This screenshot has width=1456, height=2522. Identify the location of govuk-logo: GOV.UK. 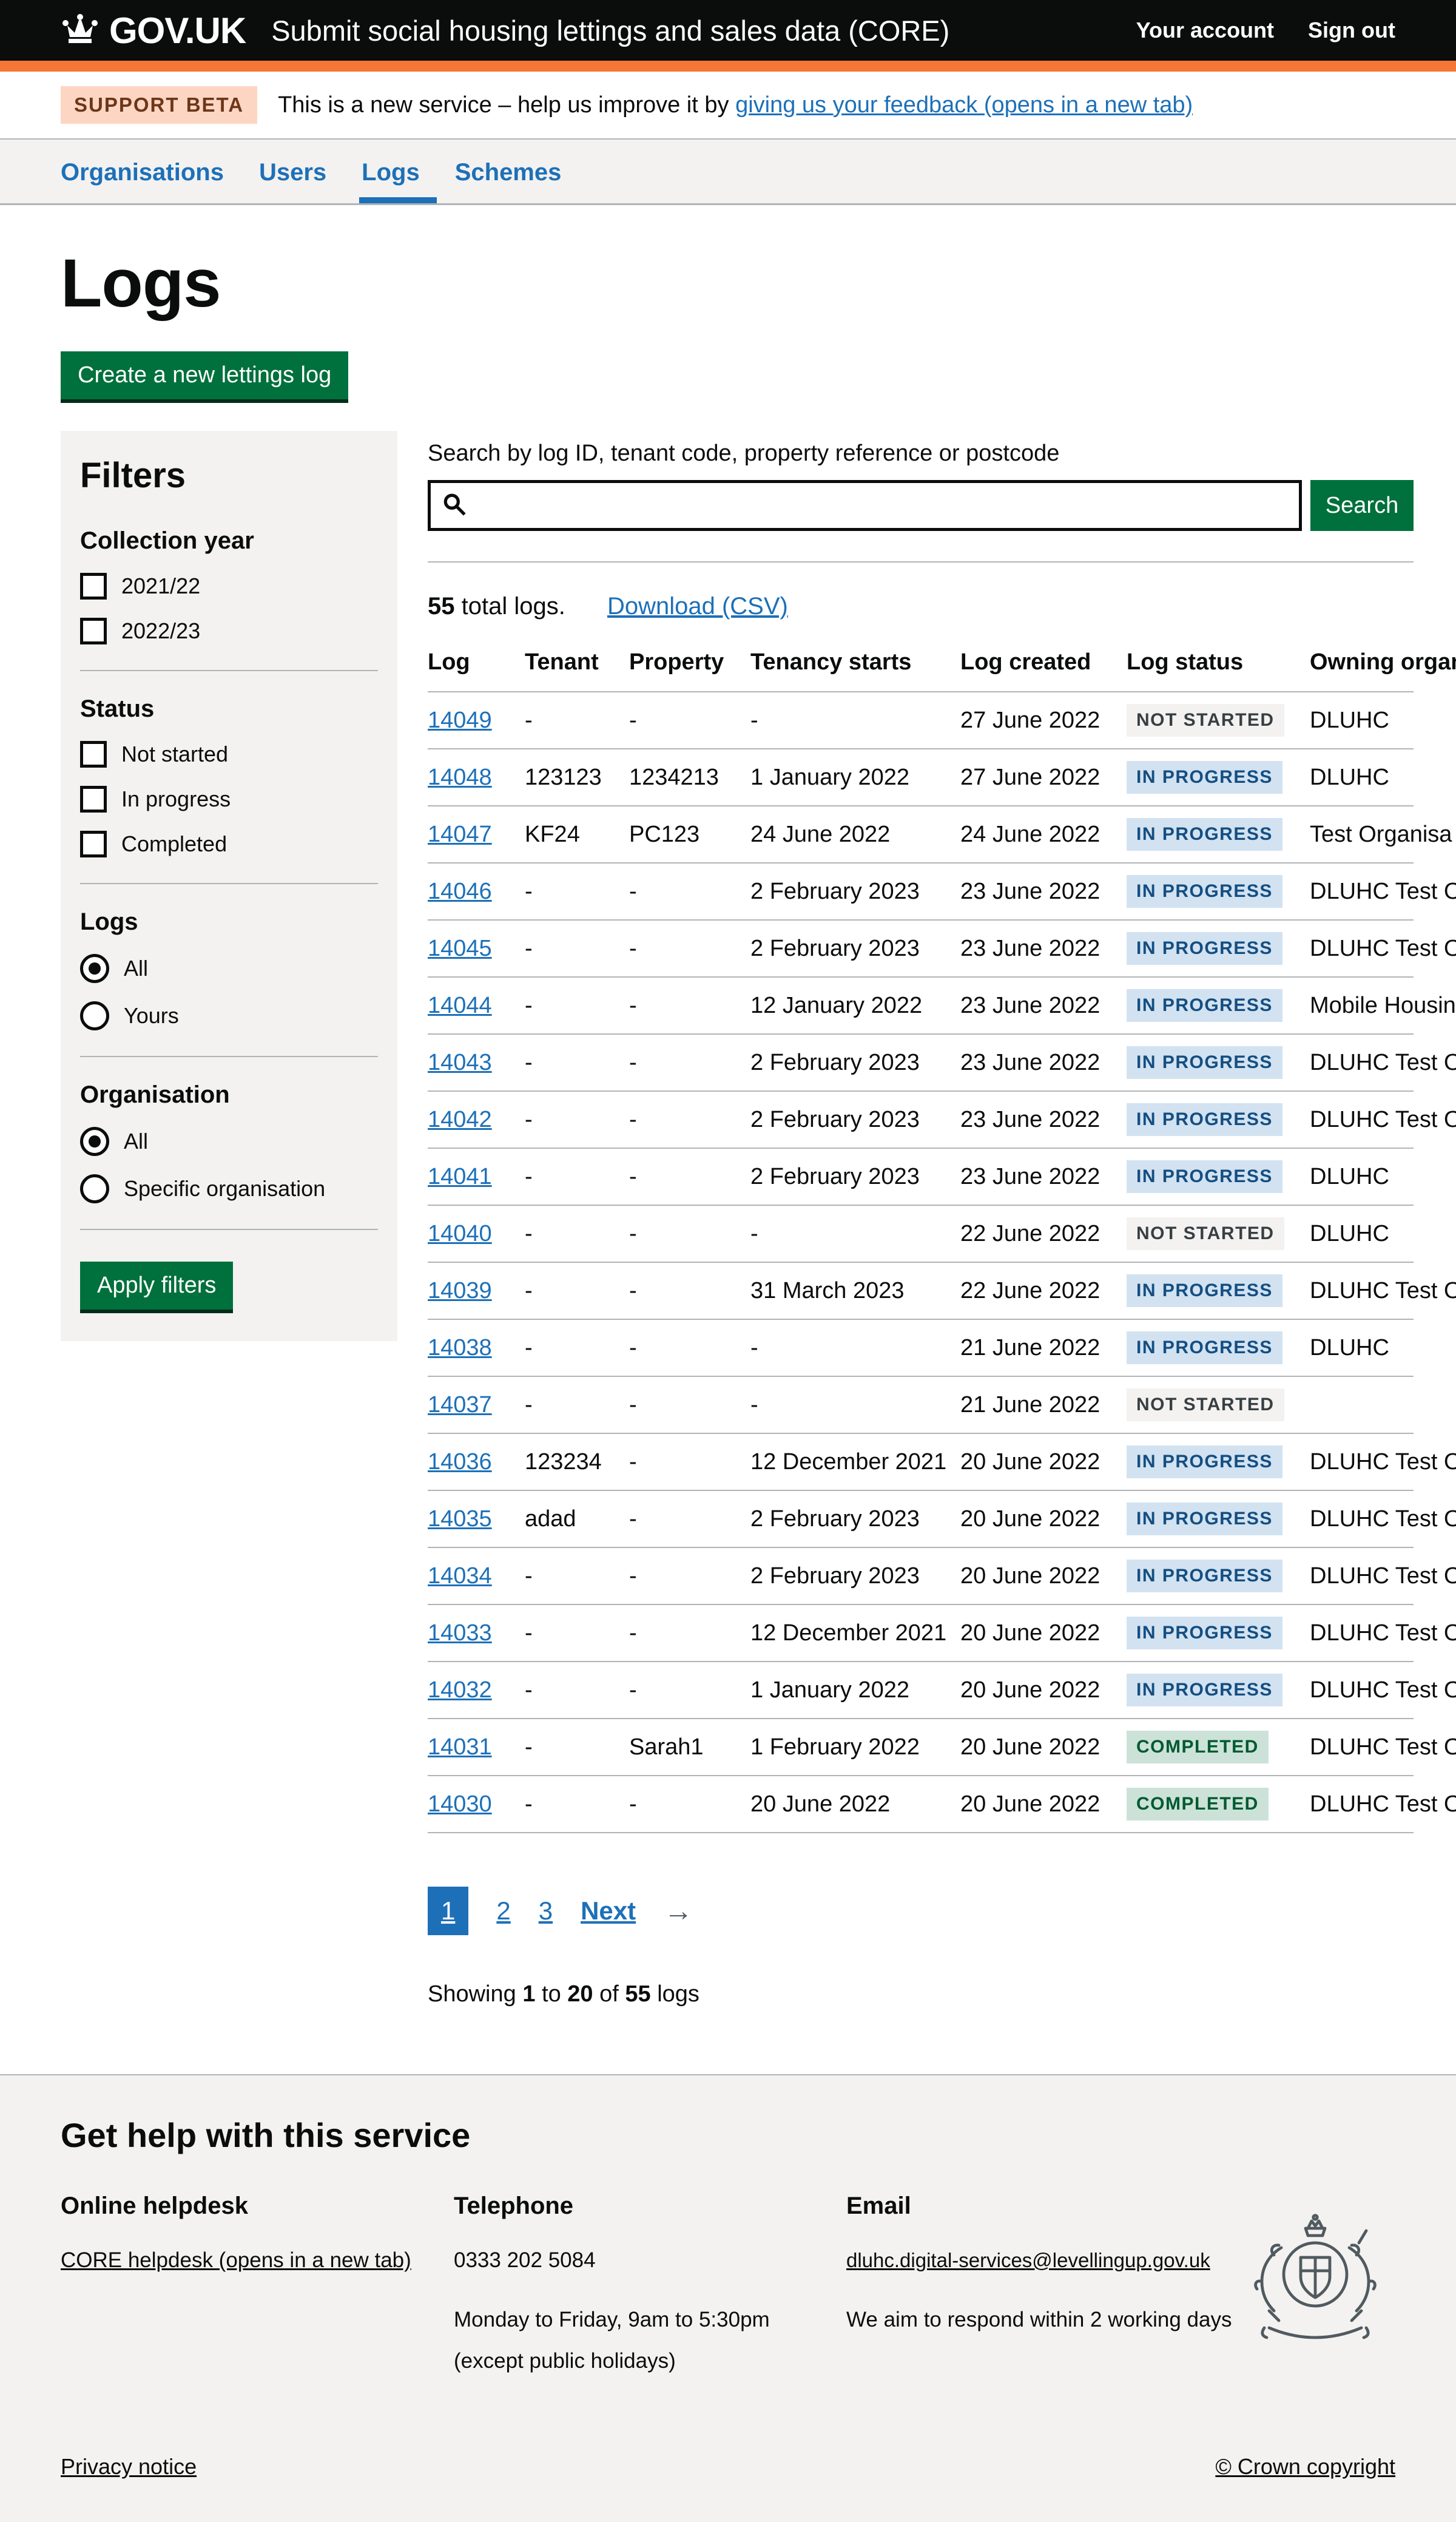
(153, 31).